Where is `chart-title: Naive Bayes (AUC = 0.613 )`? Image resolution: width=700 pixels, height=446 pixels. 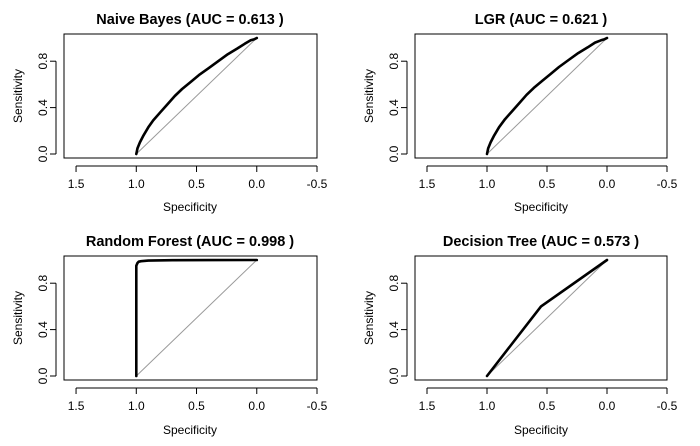
chart-title: Naive Bayes (AUC = 0.613 ) is located at coordinates (190, 20).